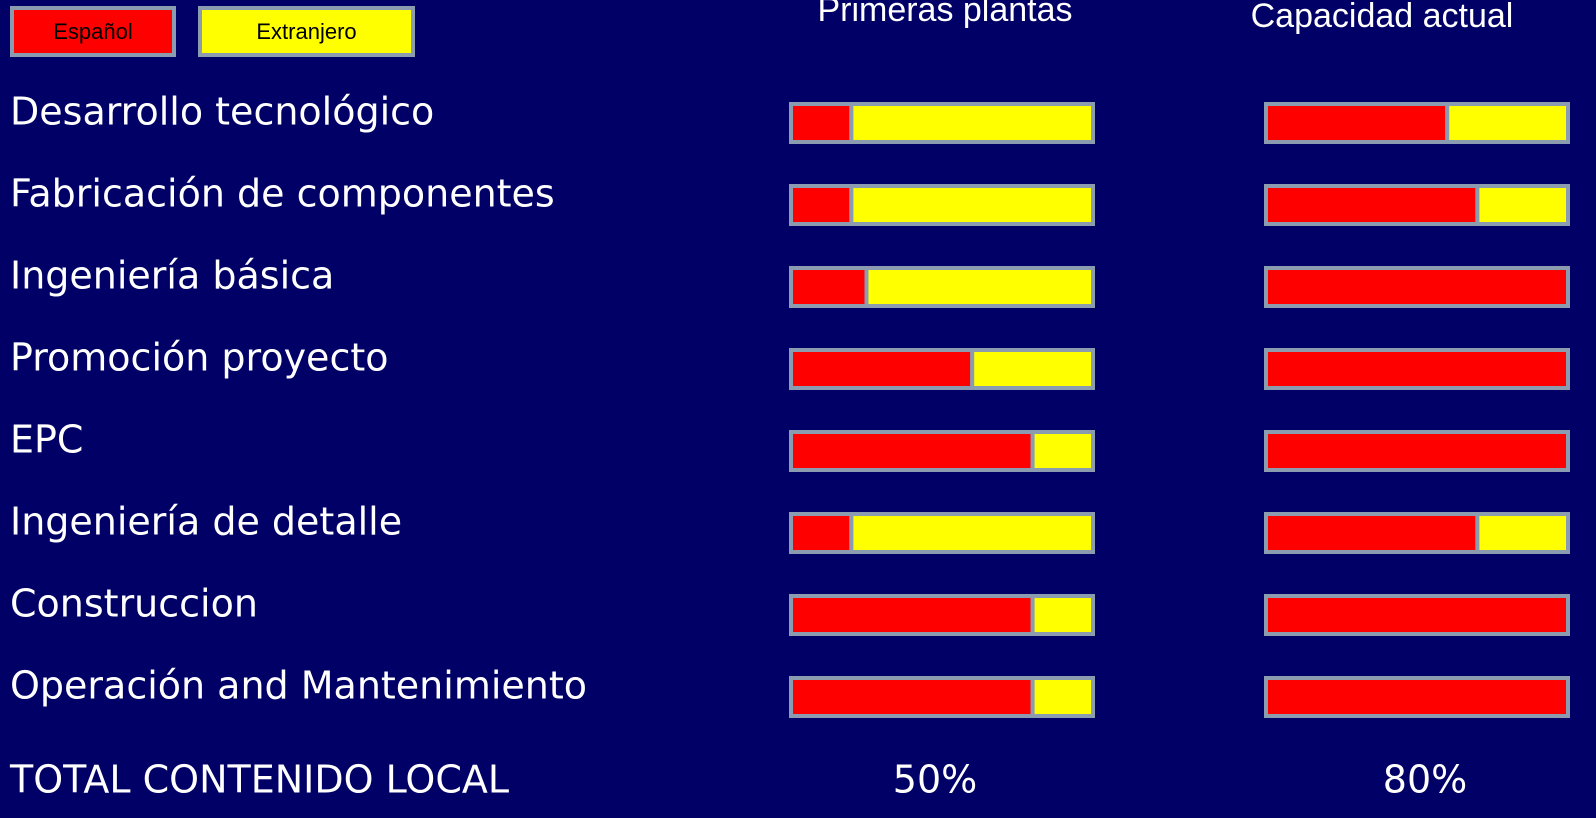  Describe the element at coordinates (282, 194) in the screenshot. I see `category-label: Fabricación de componentes` at that location.